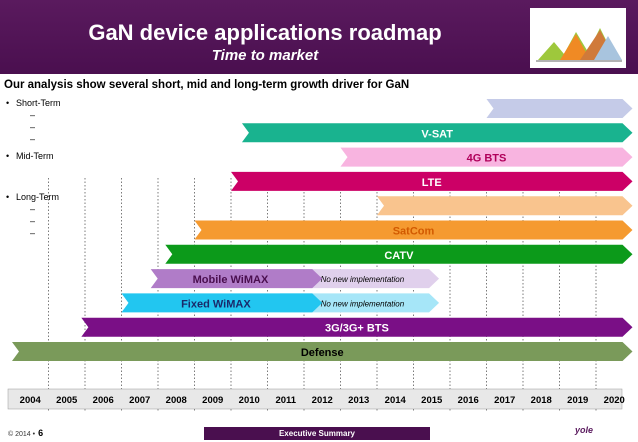 The image size is (638, 442). What do you see at coordinates (231, 280) in the screenshot?
I see `bar-label: Mobile WiMAX` at bounding box center [231, 280].